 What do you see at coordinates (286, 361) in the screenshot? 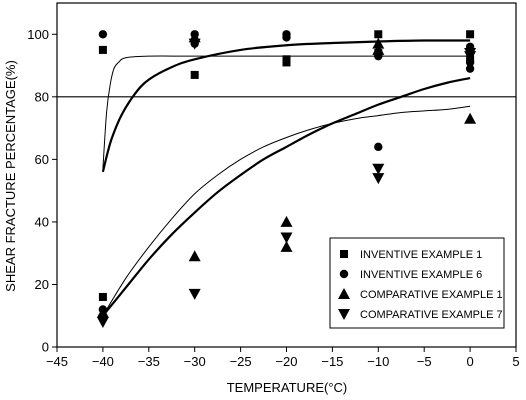
I see `x-tick-label: −20` at bounding box center [286, 361].